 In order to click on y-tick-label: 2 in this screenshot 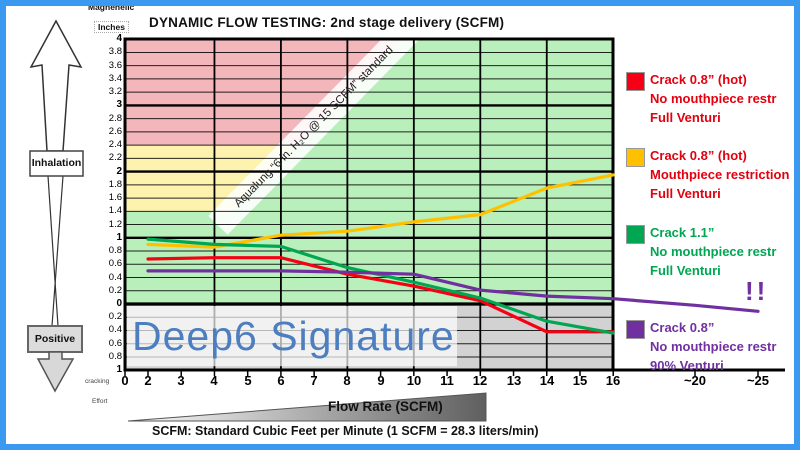, I will do `click(119, 171)`.